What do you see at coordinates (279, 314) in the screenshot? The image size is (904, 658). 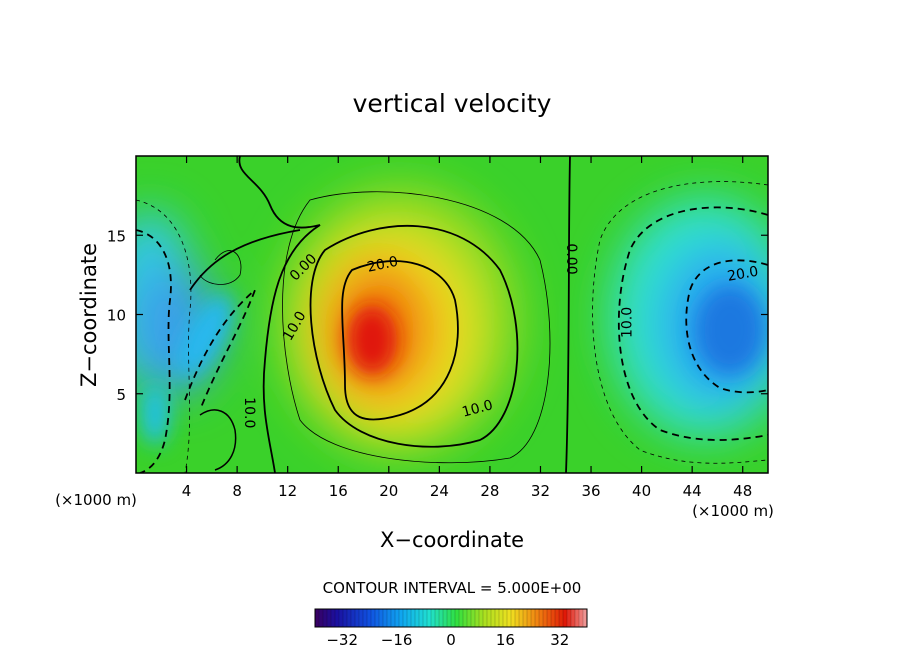 I see `contour-0-left` at bounding box center [279, 314].